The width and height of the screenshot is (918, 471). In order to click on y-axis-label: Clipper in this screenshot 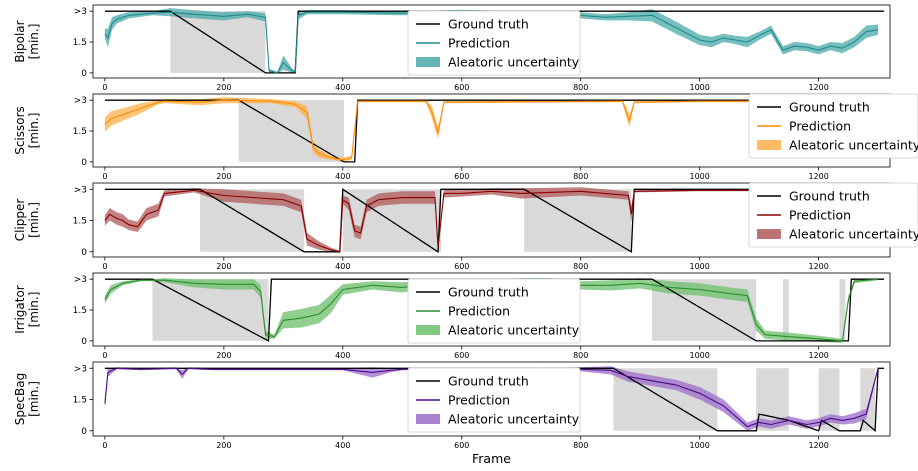, I will do `click(20, 220)`.